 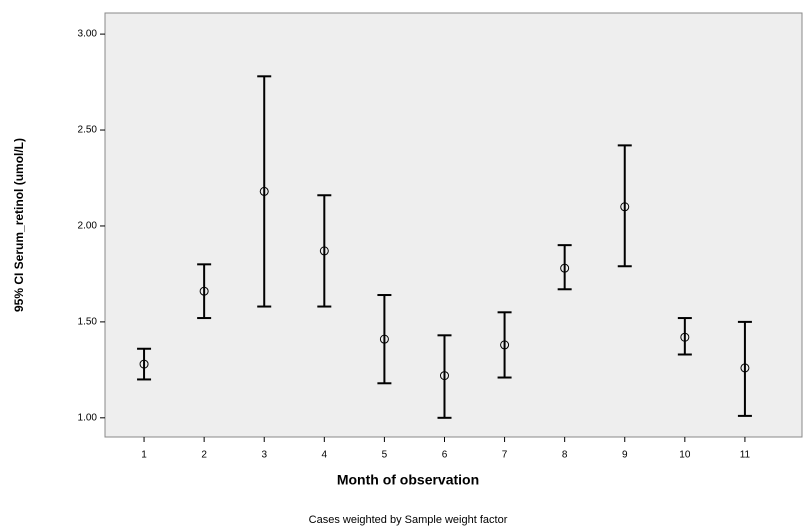 I want to click on x-tick-label: 2, so click(x=204, y=455).